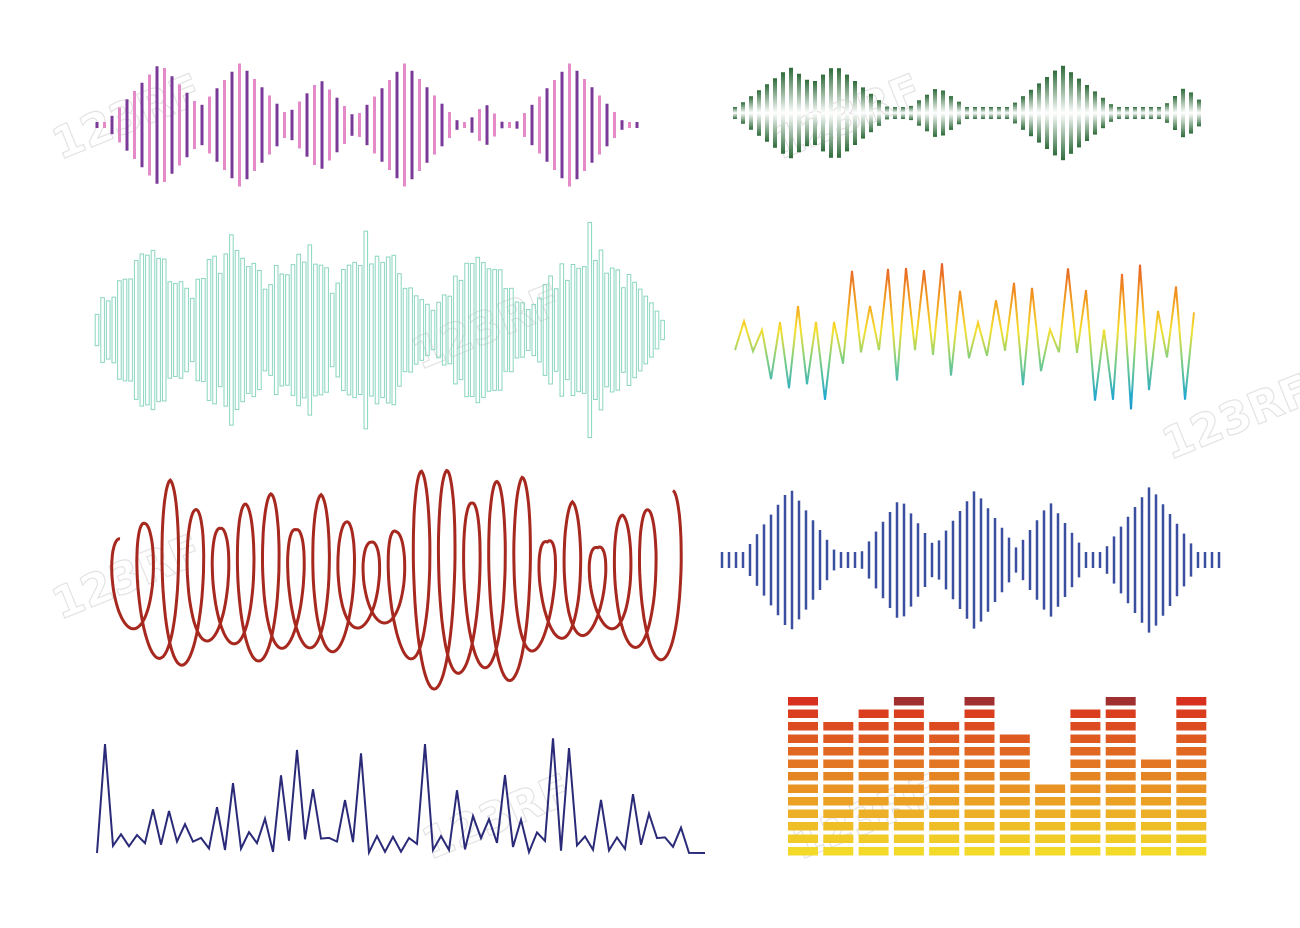 This screenshot has height=928, width=1300. I want to click on red-loop-wave, so click(396, 579).